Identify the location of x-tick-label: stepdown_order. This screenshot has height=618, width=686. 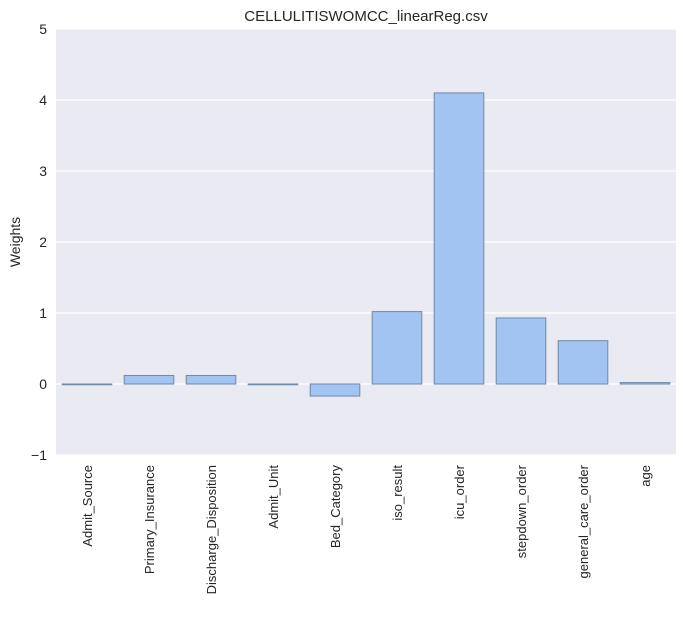
(521, 511).